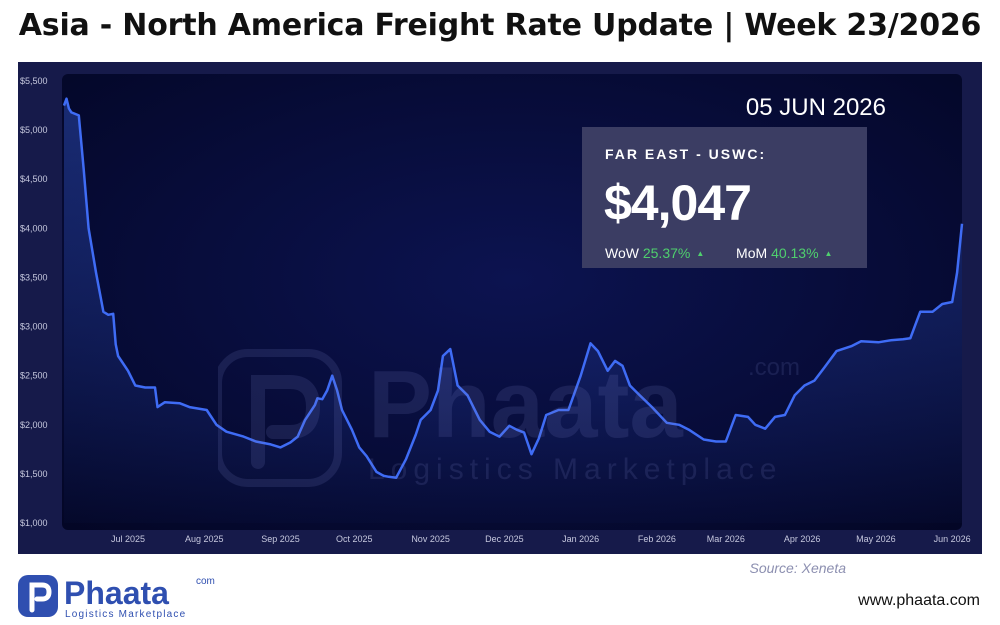 The width and height of the screenshot is (1000, 625). I want to click on y-tick-label: $4,500, so click(34, 179).